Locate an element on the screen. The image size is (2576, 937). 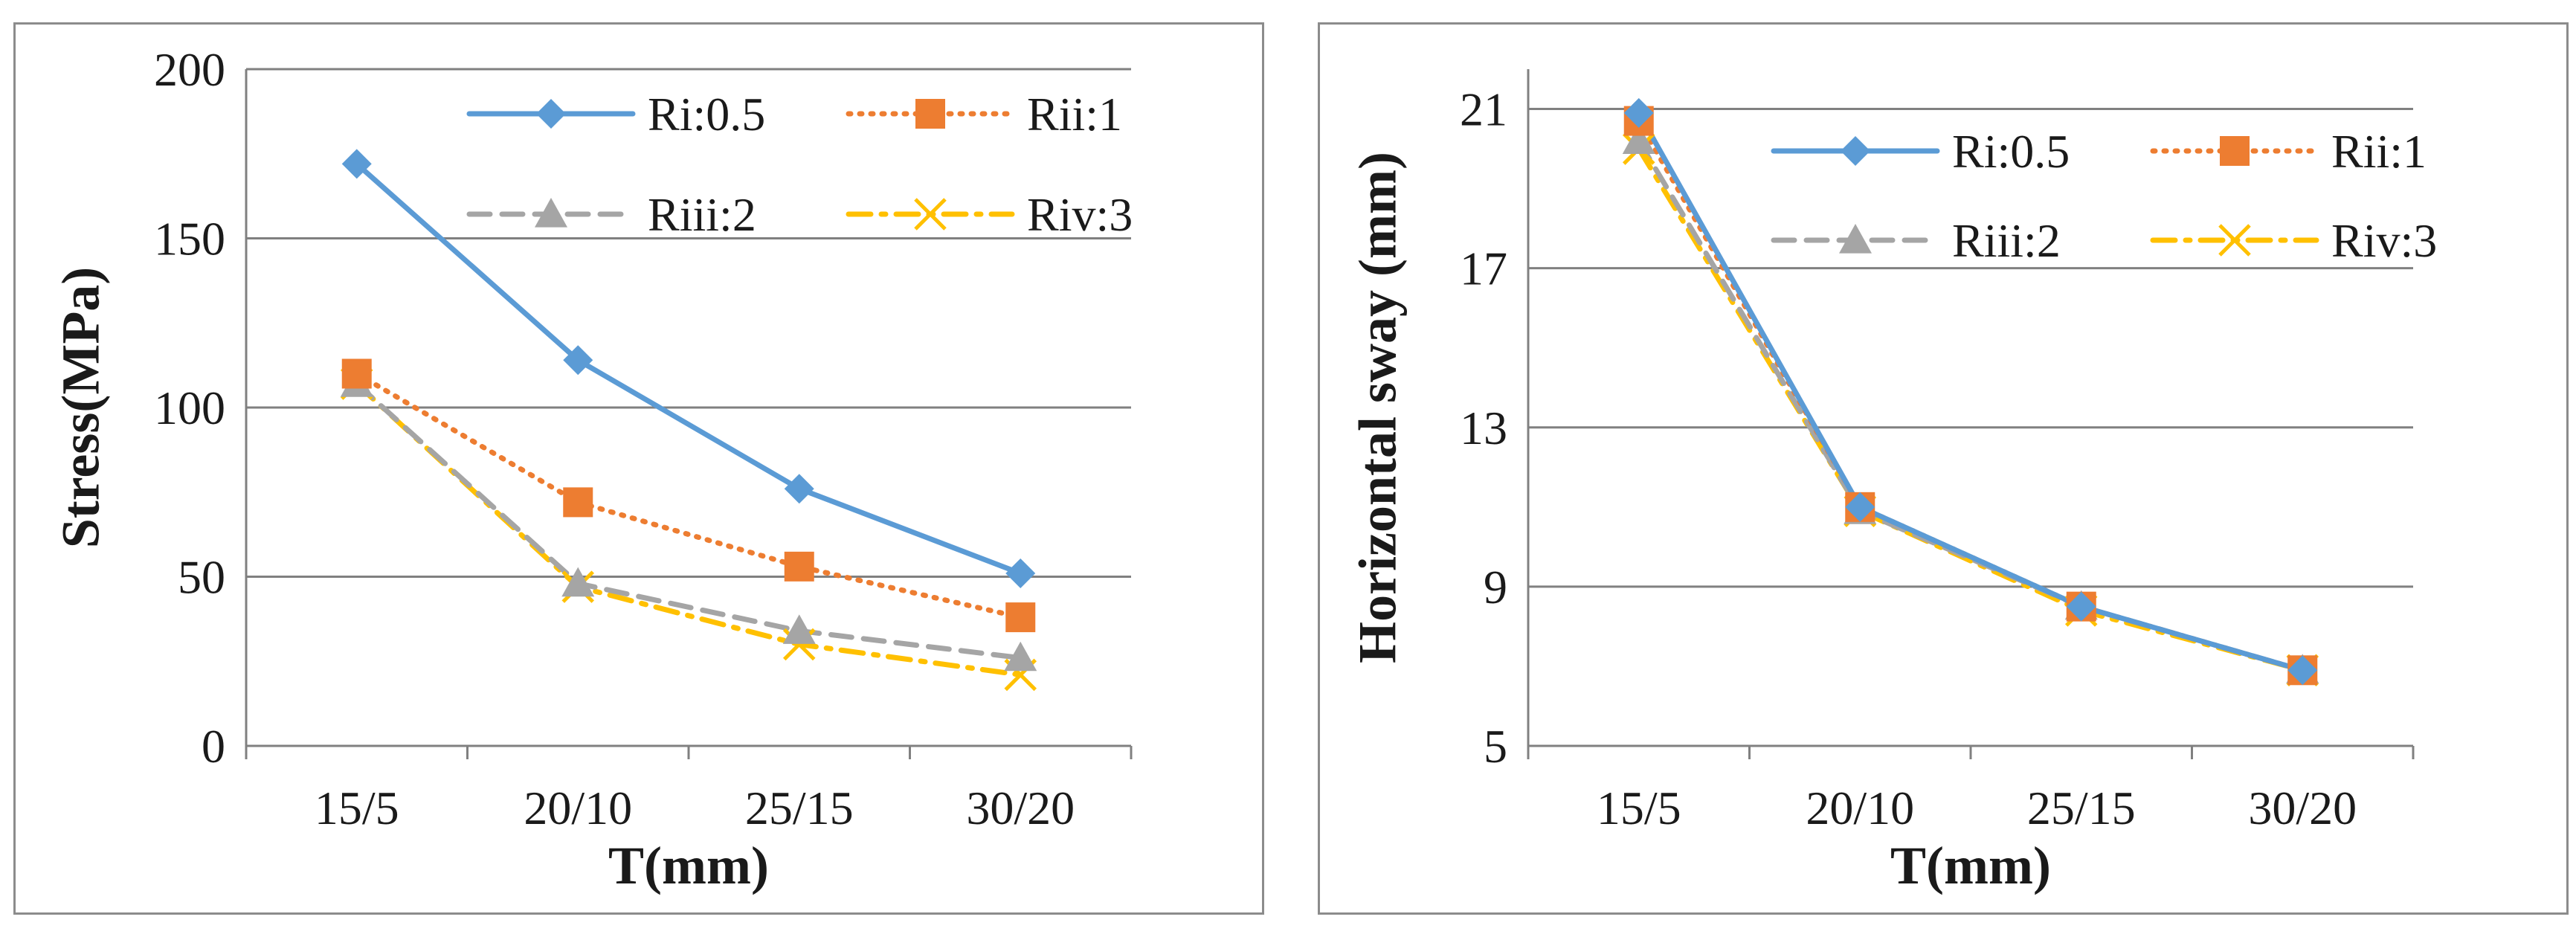
y-tick-label-0: 5 is located at coordinates (1495, 746).